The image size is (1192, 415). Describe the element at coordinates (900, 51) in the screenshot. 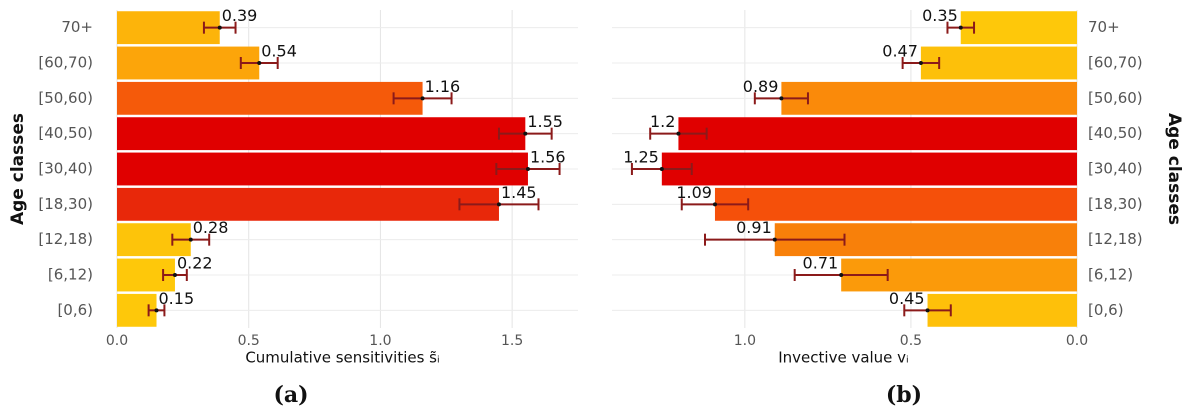

I see `data-label: 0.47` at that location.